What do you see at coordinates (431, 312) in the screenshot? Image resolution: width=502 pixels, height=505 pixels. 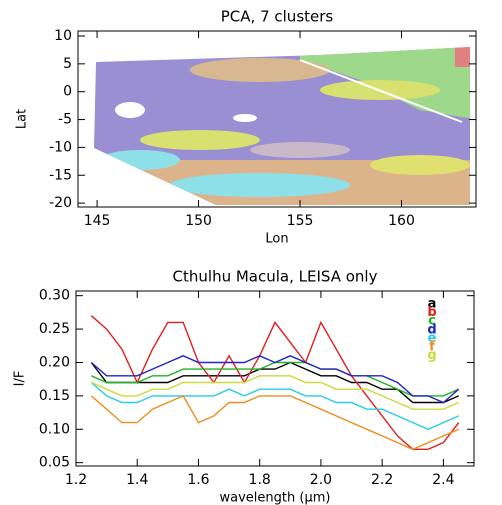 I see `legend-entry: b` at bounding box center [431, 312].